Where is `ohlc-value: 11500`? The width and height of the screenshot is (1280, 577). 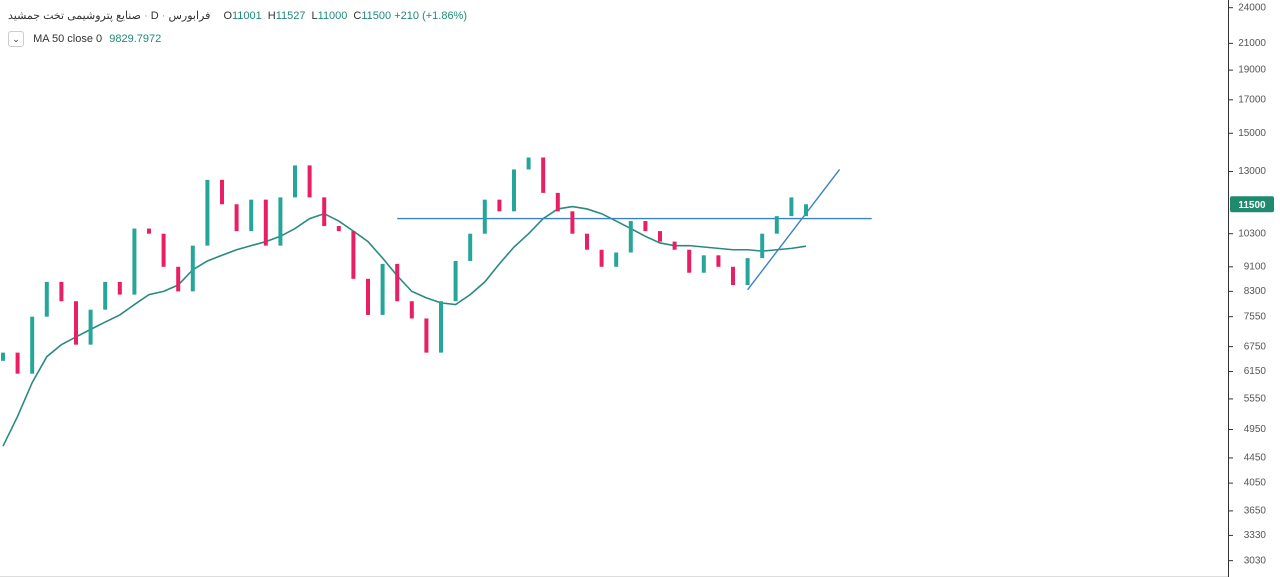
ohlc-value: 11500 is located at coordinates (376, 16).